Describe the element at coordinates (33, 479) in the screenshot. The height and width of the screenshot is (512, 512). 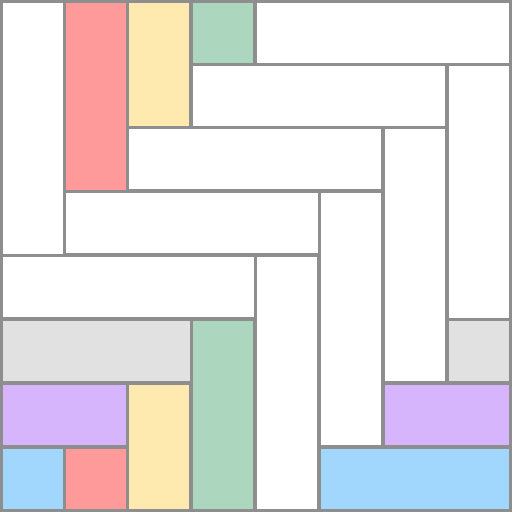
I see `tile-blue-square` at that location.